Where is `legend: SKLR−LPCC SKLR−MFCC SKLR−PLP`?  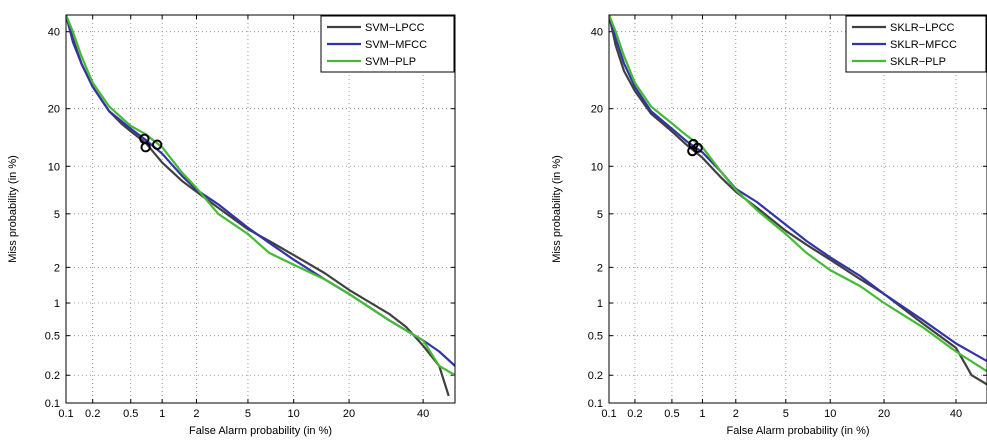
legend: SKLR−LPCC SKLR−MFCC SKLR−PLP is located at coordinates (916, 44).